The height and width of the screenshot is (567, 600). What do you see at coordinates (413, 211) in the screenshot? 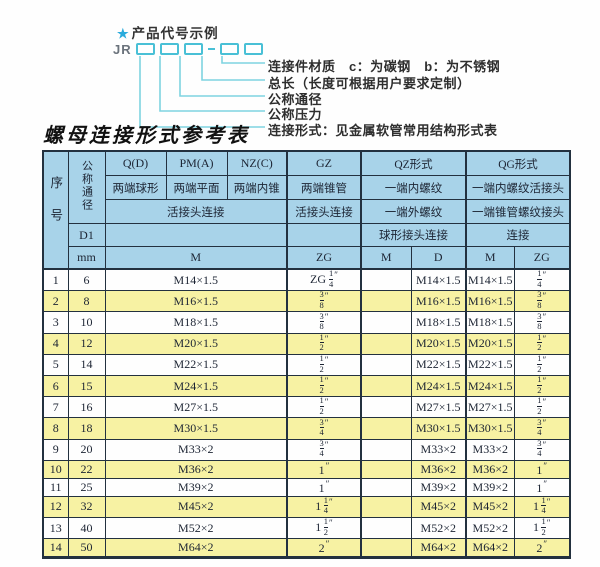
I see `header-qz-sub2: 一端外螺纹` at bounding box center [413, 211].